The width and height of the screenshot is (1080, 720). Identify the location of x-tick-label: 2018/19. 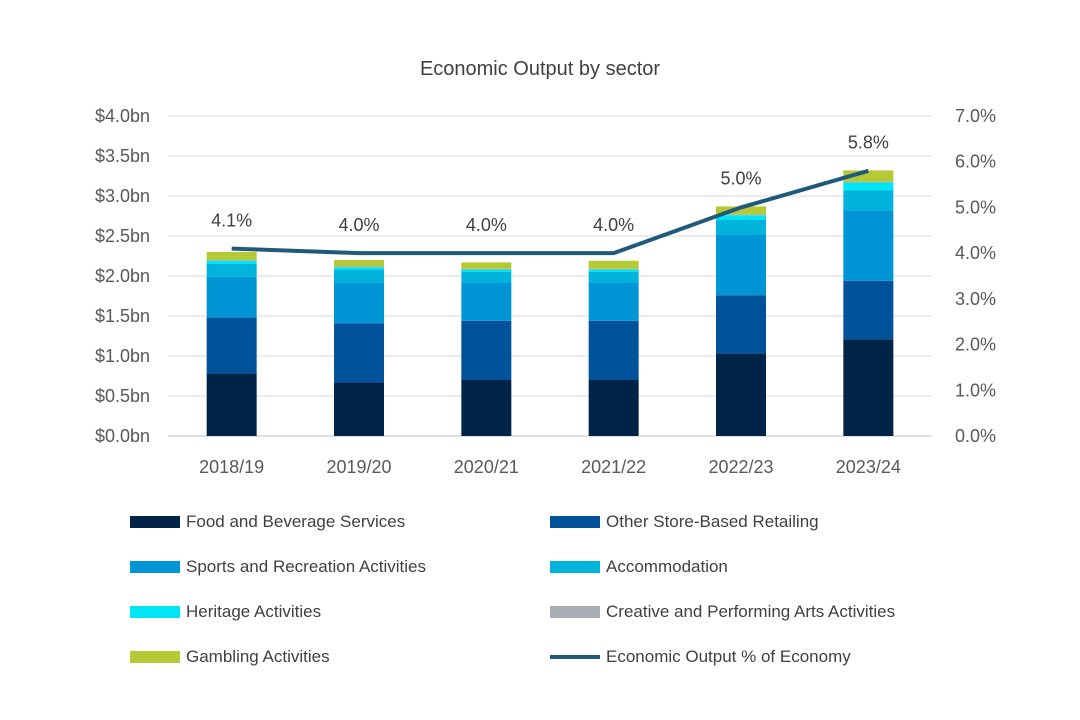
(231, 467).